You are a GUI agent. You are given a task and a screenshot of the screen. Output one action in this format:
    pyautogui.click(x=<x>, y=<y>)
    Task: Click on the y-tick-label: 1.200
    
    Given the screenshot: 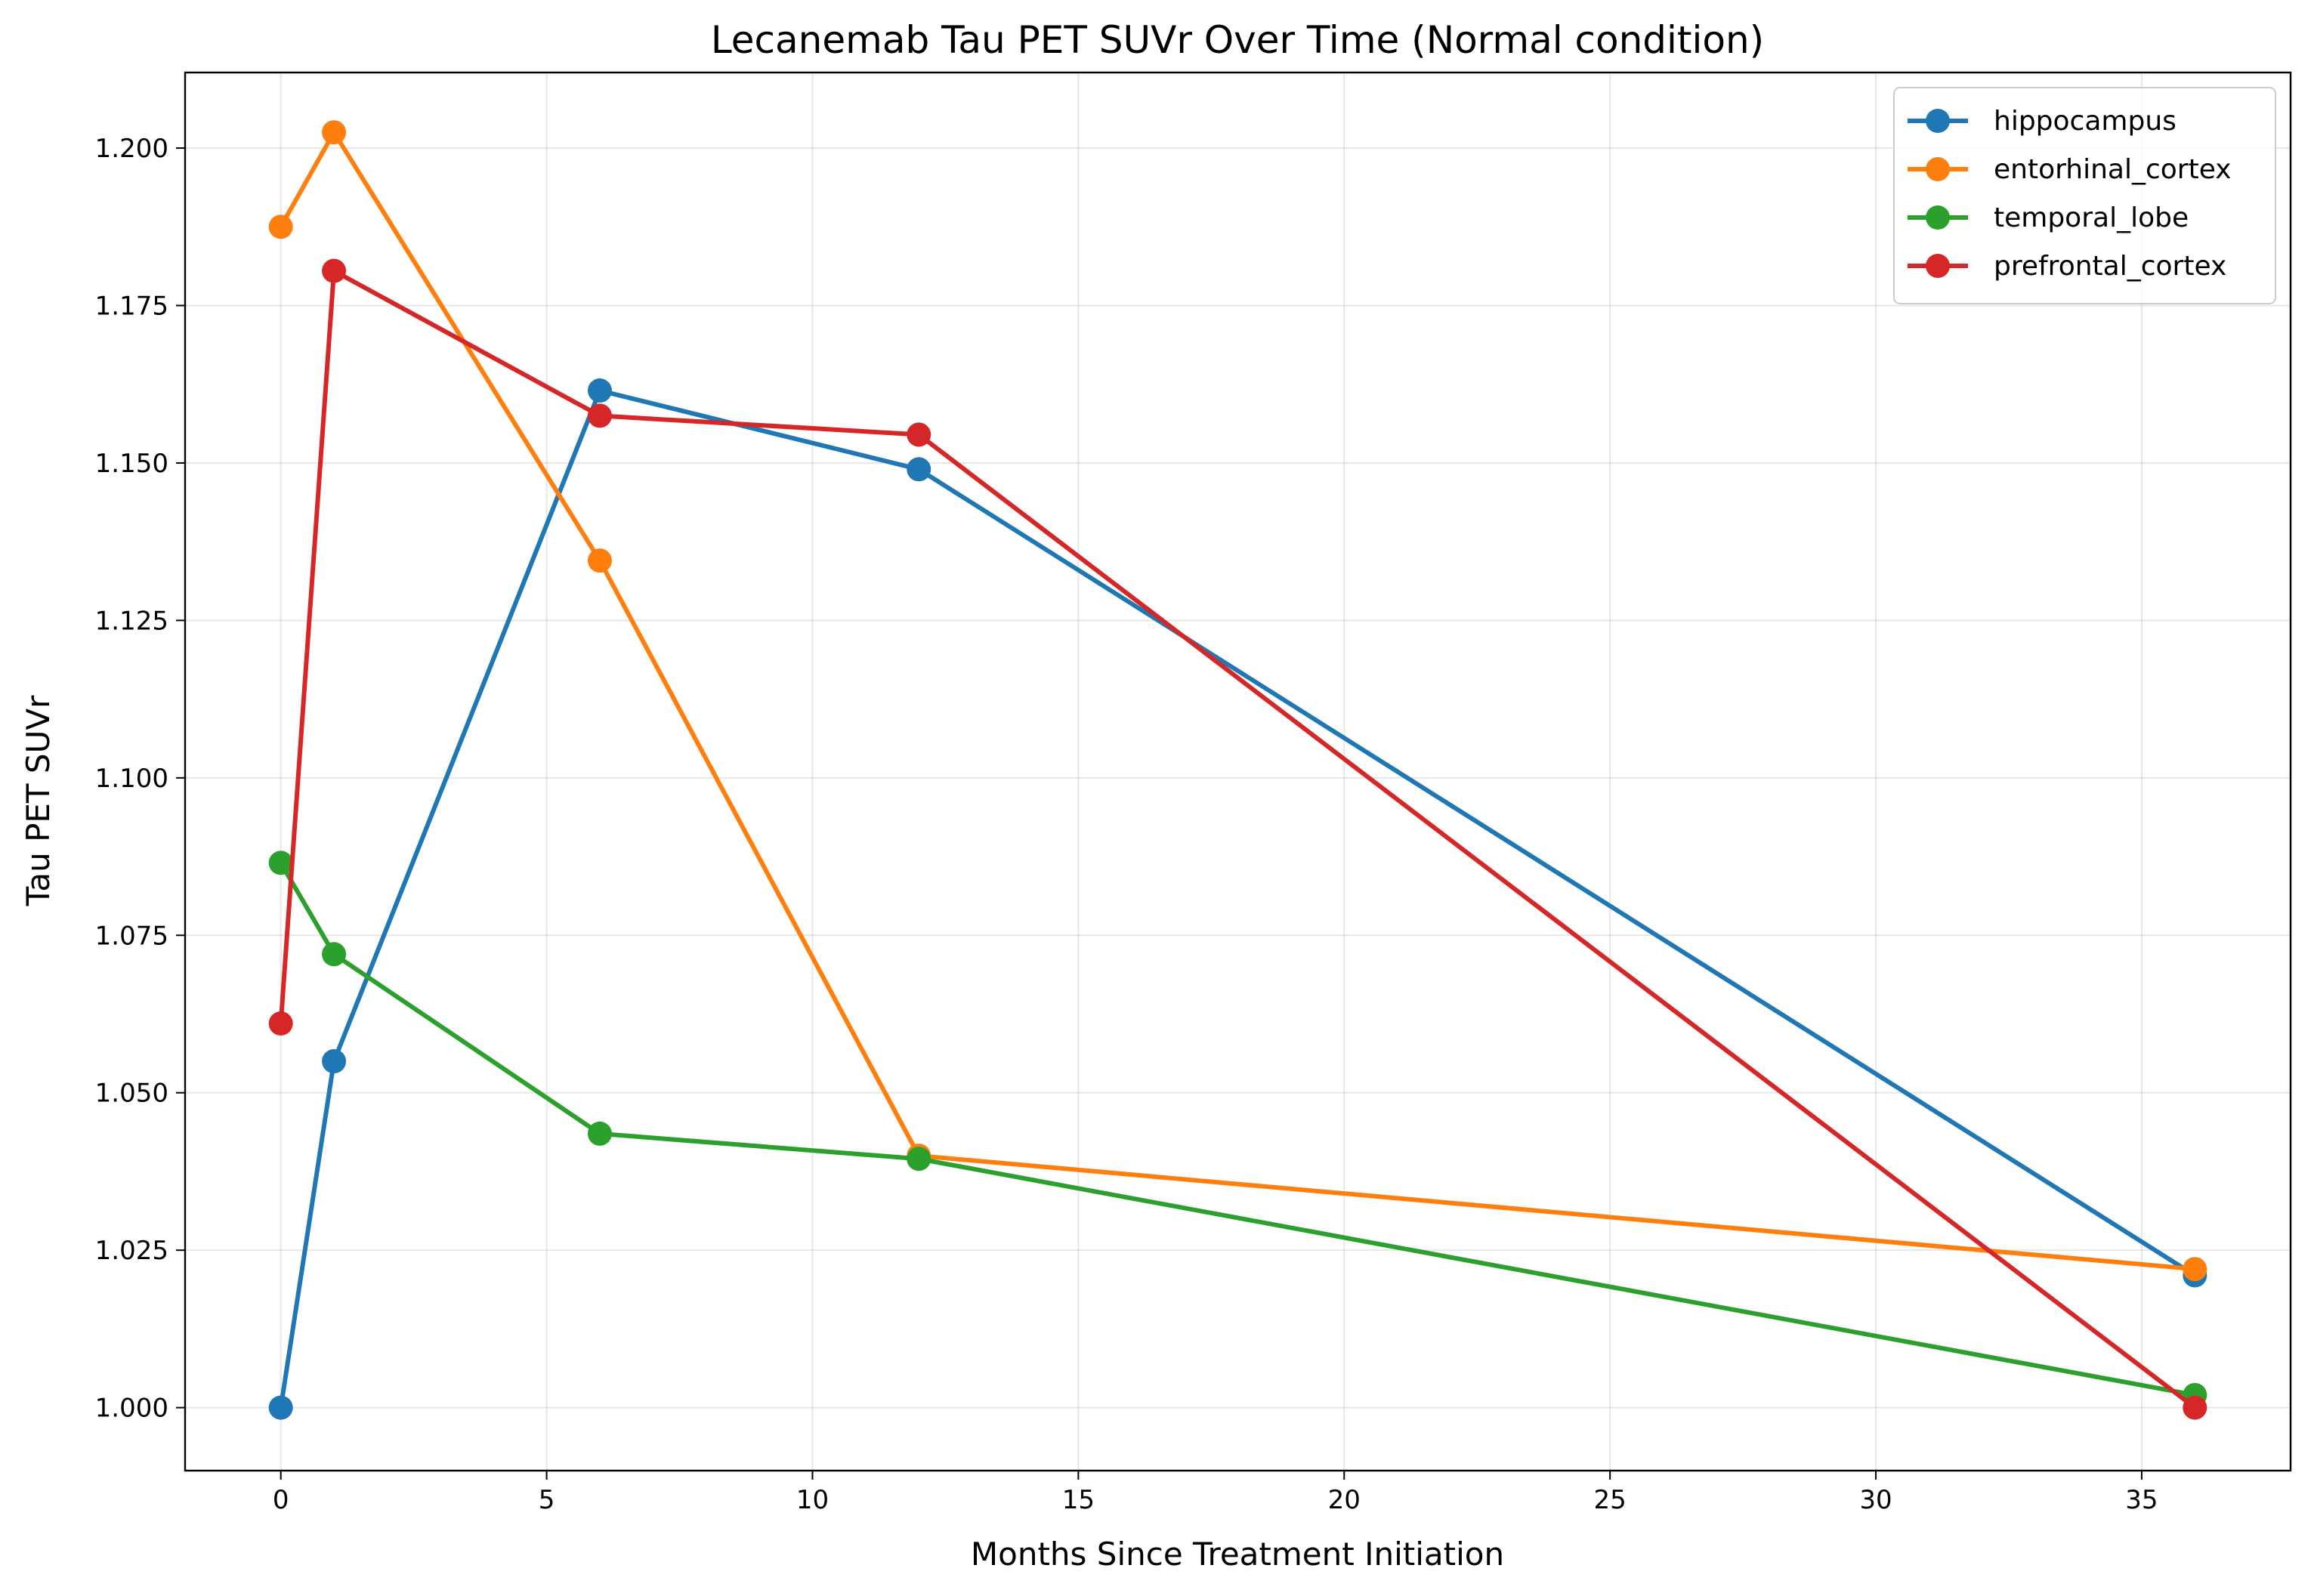 What is the action you would take?
    pyautogui.click(x=131, y=149)
    